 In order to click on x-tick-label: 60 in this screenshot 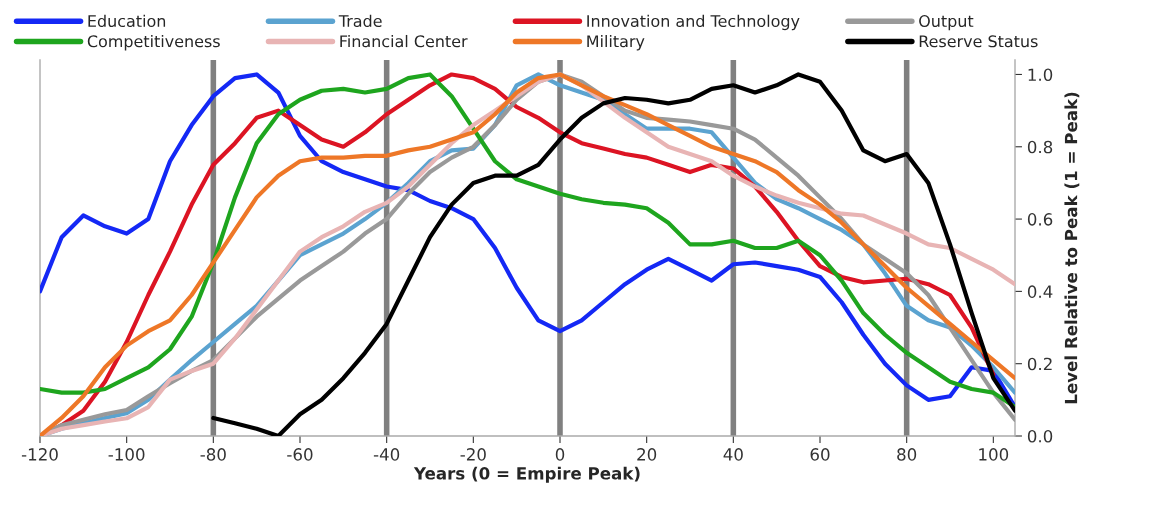, I will do `click(820, 454)`.